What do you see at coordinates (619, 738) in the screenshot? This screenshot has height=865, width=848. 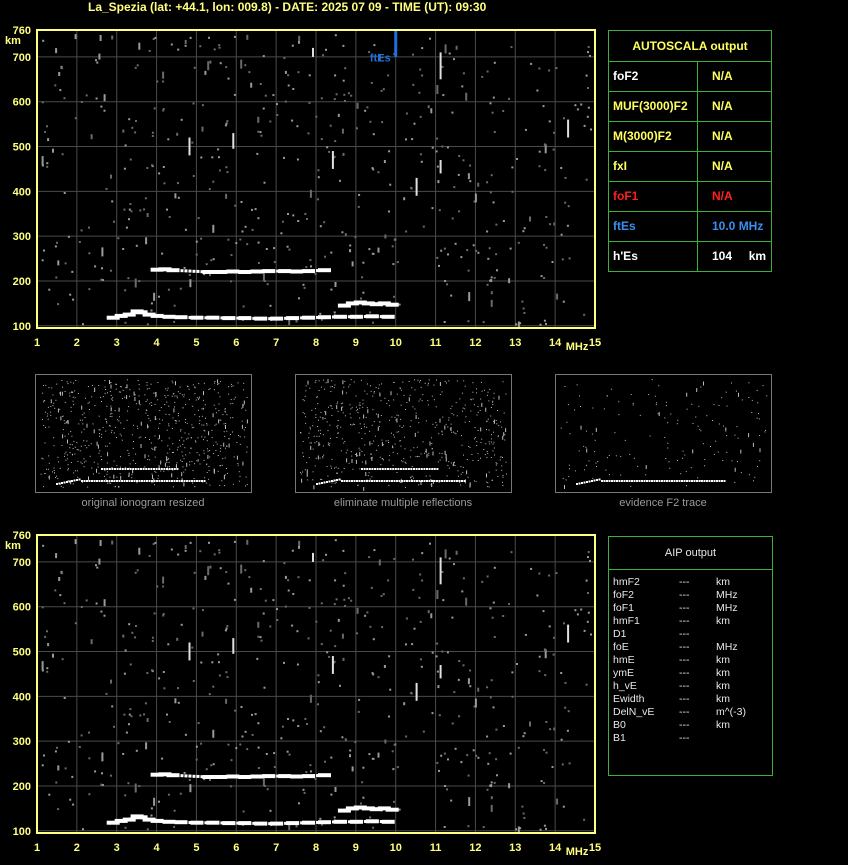 I see `aip-param: B1` at bounding box center [619, 738].